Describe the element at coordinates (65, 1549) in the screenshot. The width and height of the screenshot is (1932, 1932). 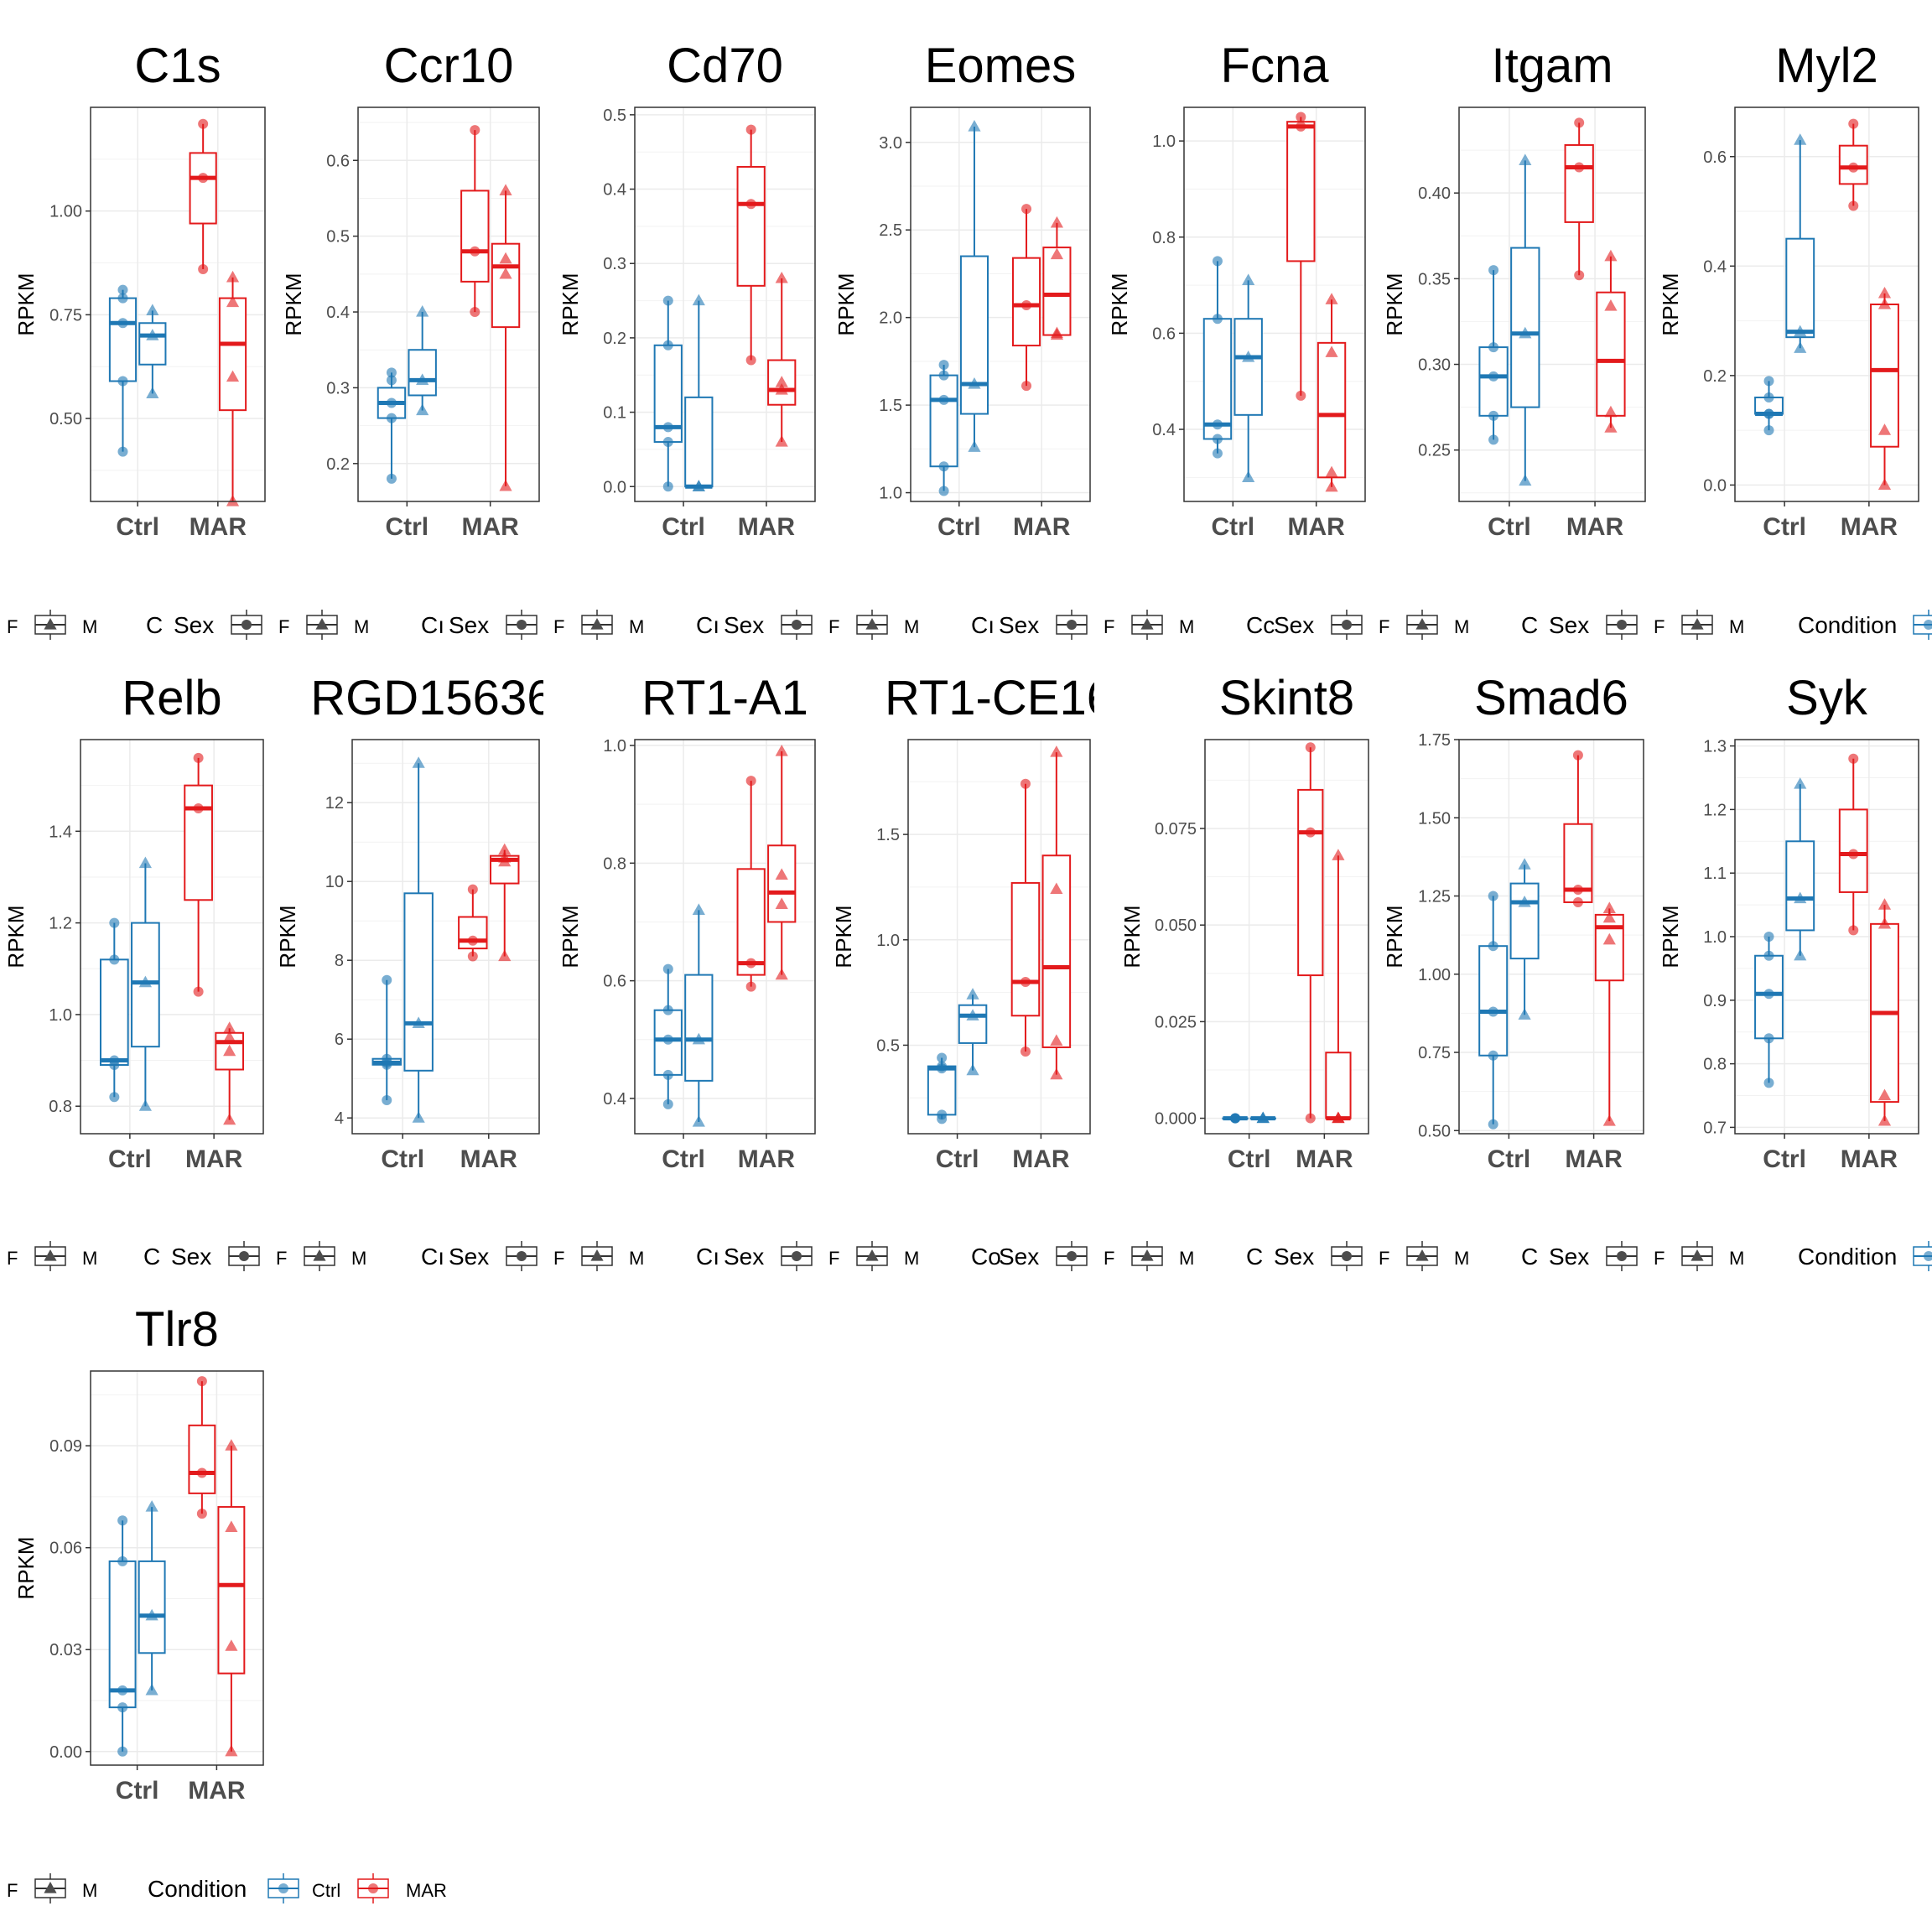
I see `y-tick-label: 0.06` at that location.